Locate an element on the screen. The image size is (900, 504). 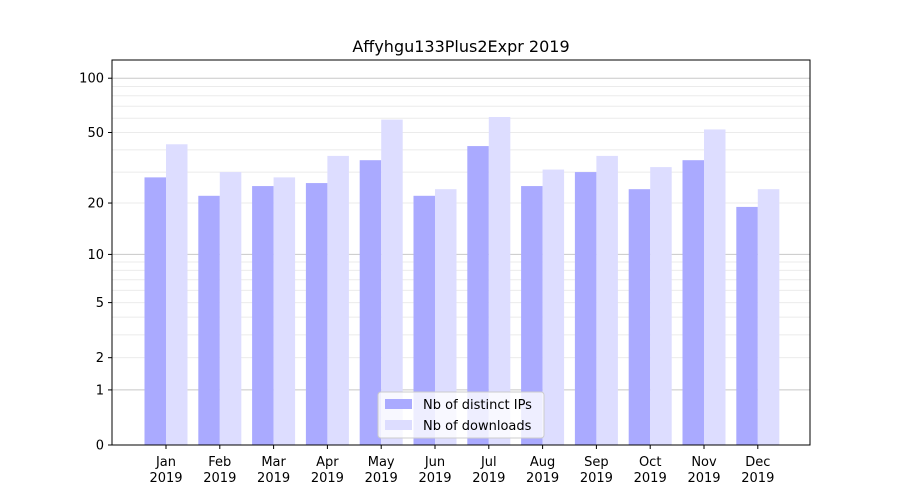
y-tick-label: 1 is located at coordinates (100, 390).